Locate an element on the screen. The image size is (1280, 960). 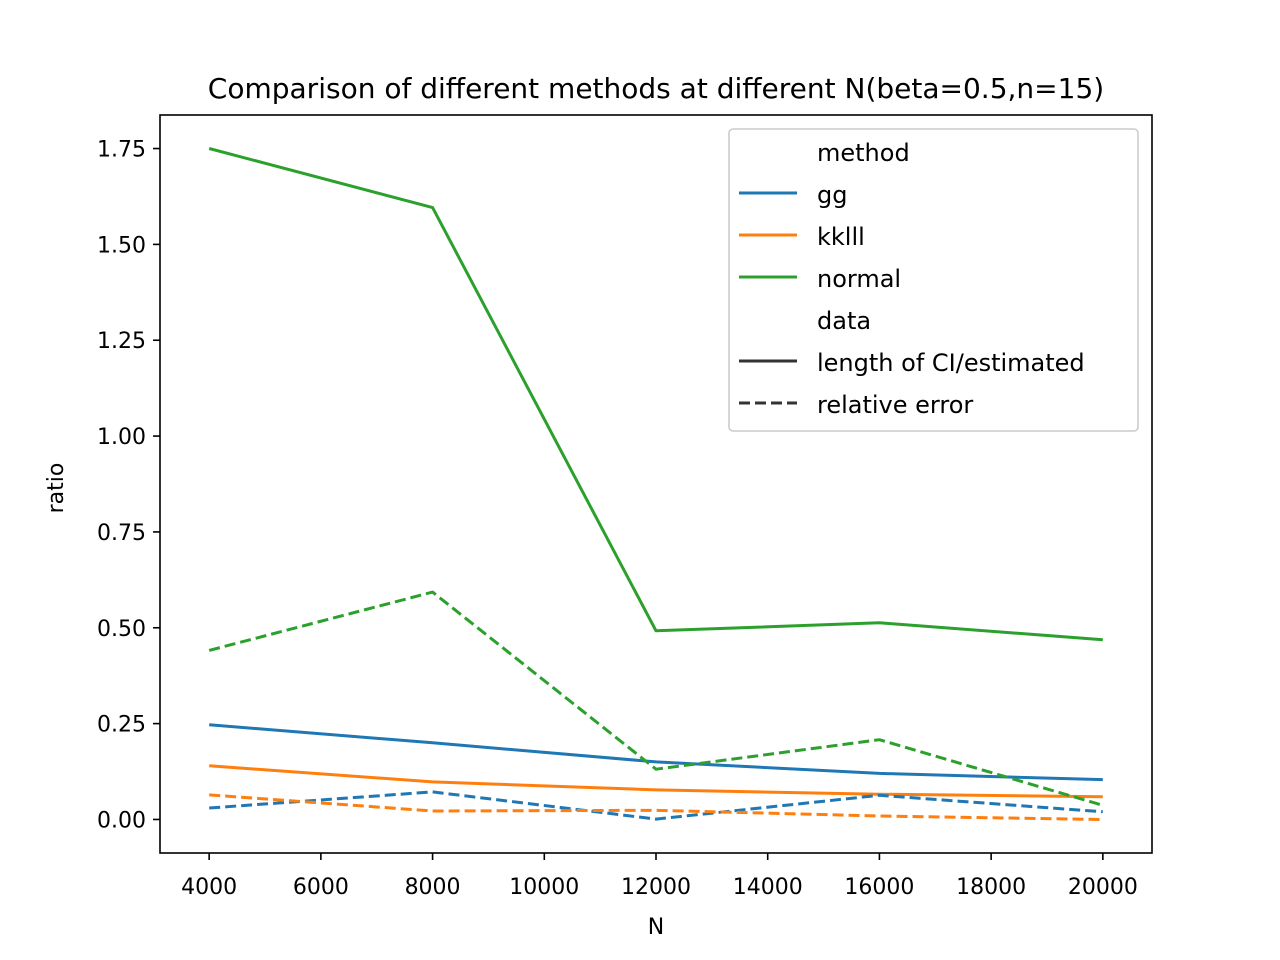
y-tick-label: 1.00 is located at coordinates (121, 437).